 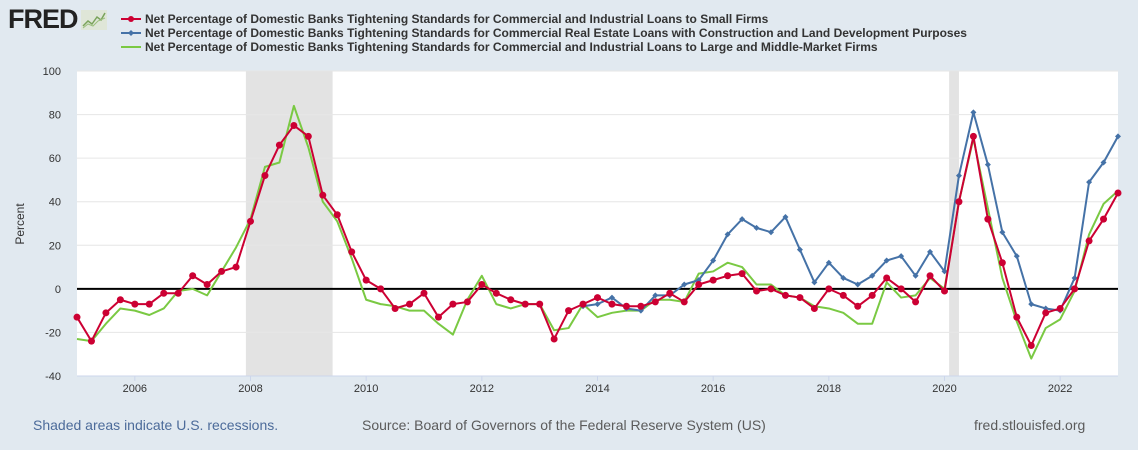 What do you see at coordinates (1060, 389) in the screenshot?
I see `x-tick-label: 2022` at bounding box center [1060, 389].